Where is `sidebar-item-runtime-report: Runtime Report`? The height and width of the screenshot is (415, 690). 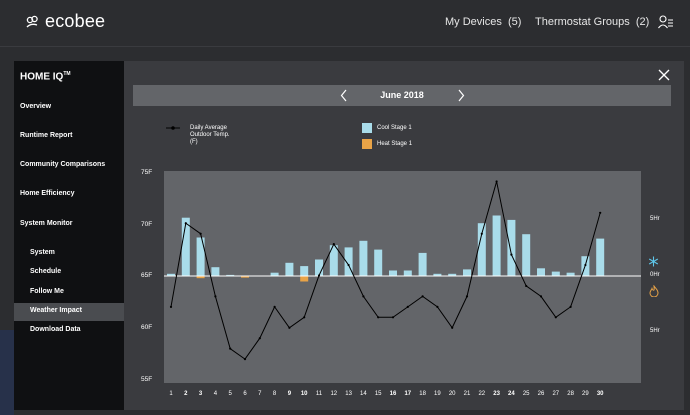
sidebar-item-runtime-report: Runtime Report is located at coordinates (46, 135).